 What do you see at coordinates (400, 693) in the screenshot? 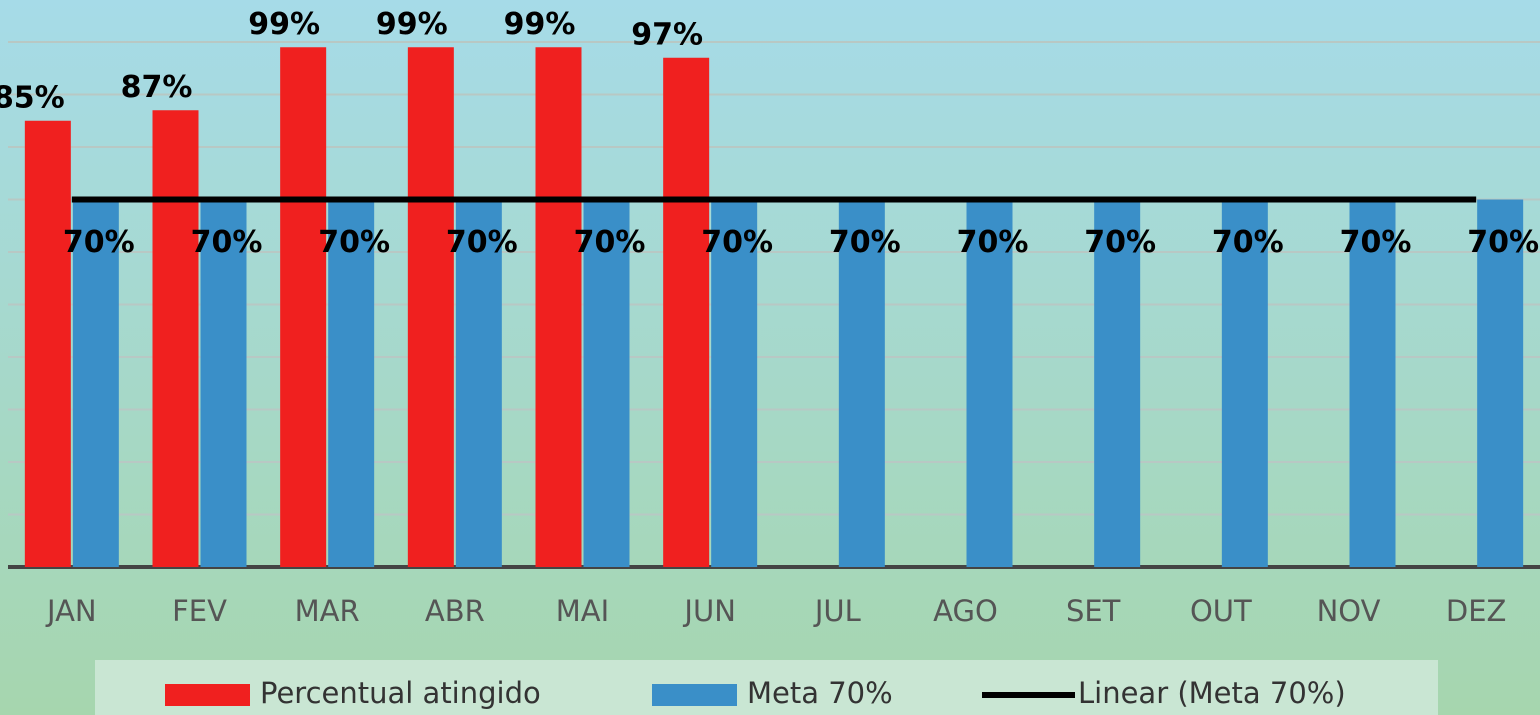
I see `legend-label: Percentual atingido` at bounding box center [400, 693].